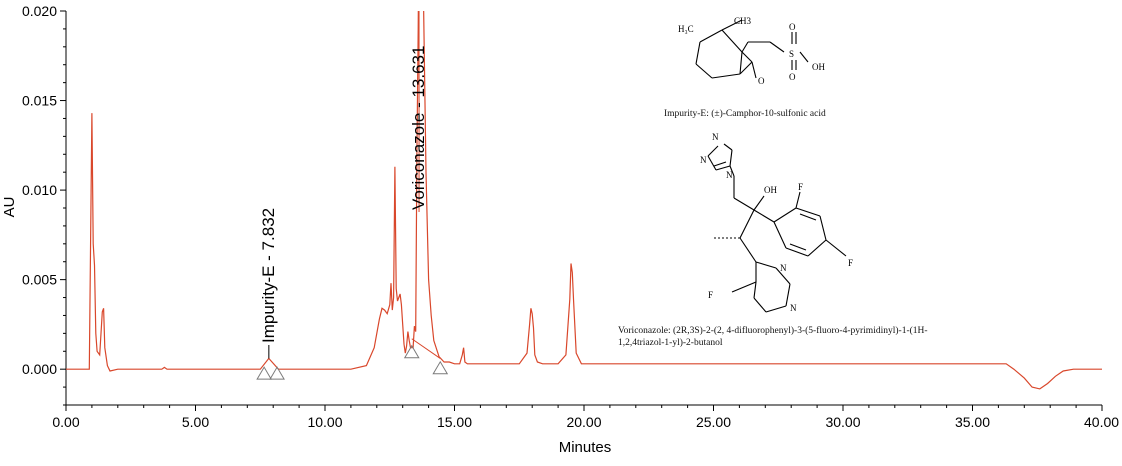  What do you see at coordinates (343, 185) in the screenshot?
I see `peak-annotations: Impurity-E - 7.832 Voriconazole - 13.631` at bounding box center [343, 185].